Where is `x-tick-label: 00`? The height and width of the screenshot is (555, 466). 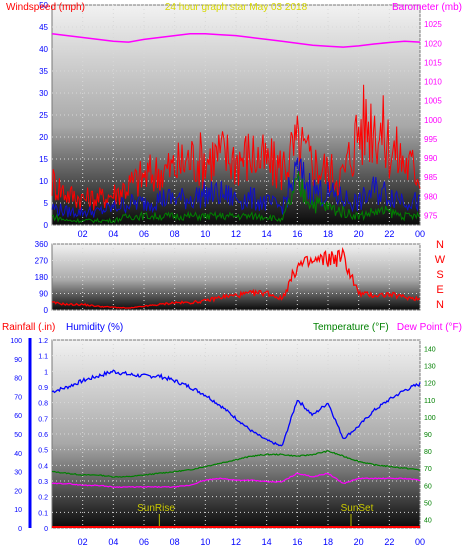
x-tick-label: 00 is located at coordinates (420, 542).